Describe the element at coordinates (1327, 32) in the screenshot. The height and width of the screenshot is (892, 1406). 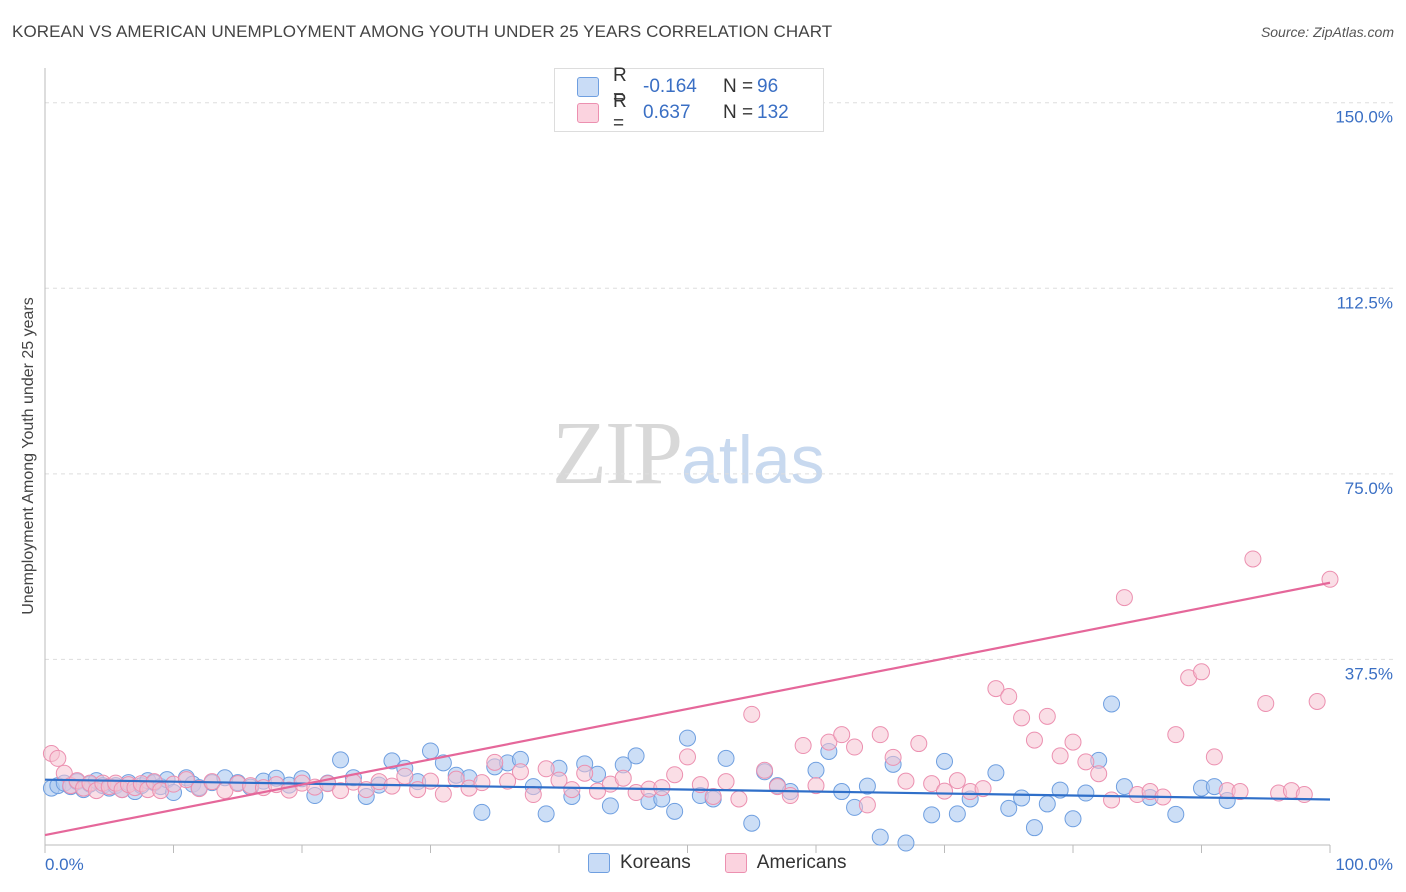
I see `source-label: Source: ZipAtlas.com` at that location.